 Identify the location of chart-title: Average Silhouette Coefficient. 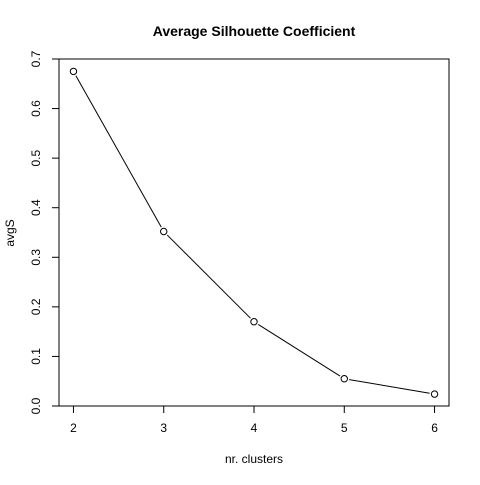
(254, 31).